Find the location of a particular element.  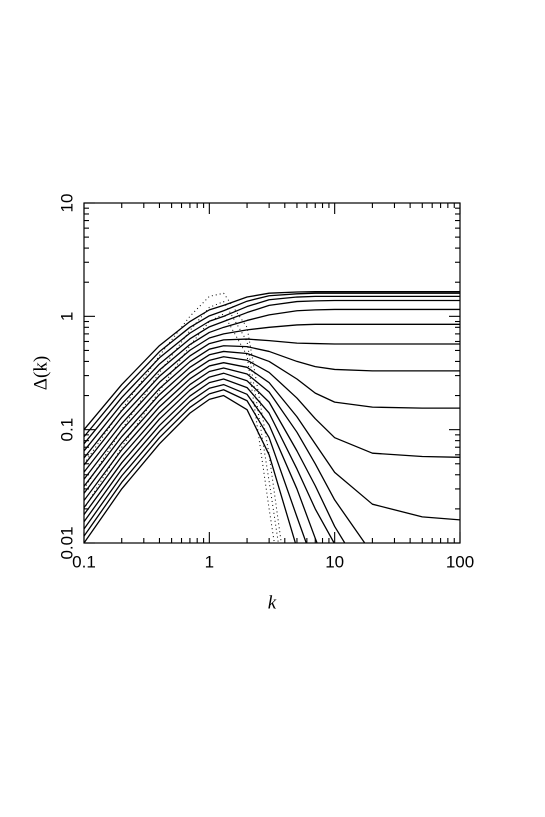

y-axis-label: Δ(k) is located at coordinates (40, 373).